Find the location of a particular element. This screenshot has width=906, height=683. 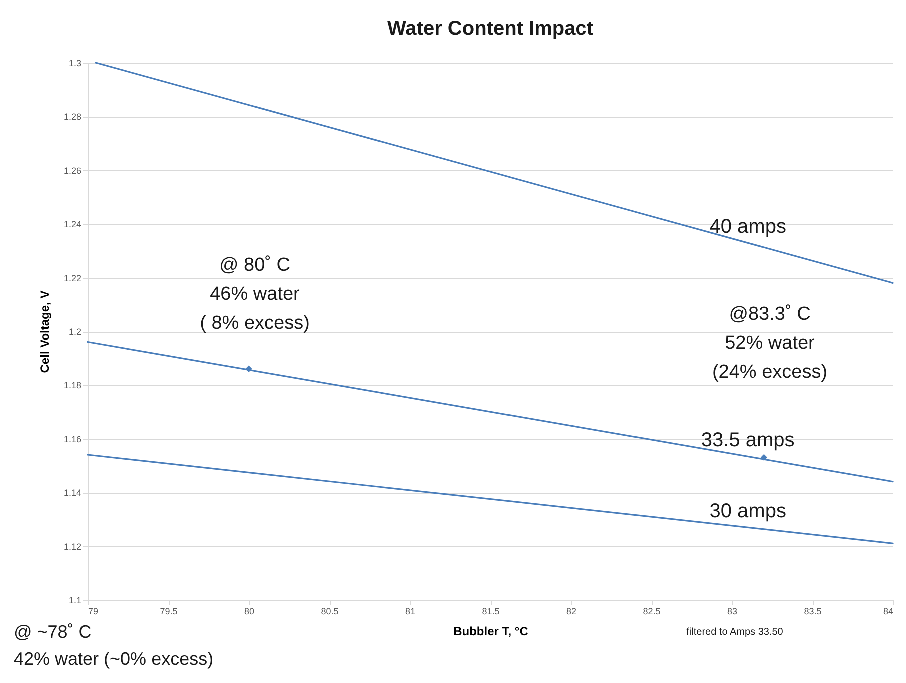

annotation: @ 80˚ C 46% water ( 8% excess) is located at coordinates (255, 294).